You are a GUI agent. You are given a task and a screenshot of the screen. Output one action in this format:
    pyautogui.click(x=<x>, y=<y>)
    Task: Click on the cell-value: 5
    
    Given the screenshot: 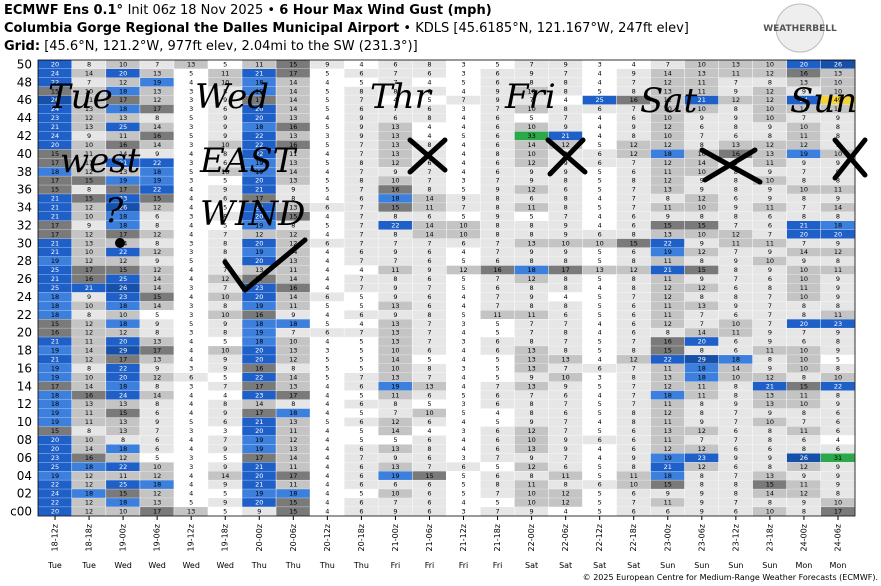 What is the action you would take?
    pyautogui.click(x=225, y=512)
    